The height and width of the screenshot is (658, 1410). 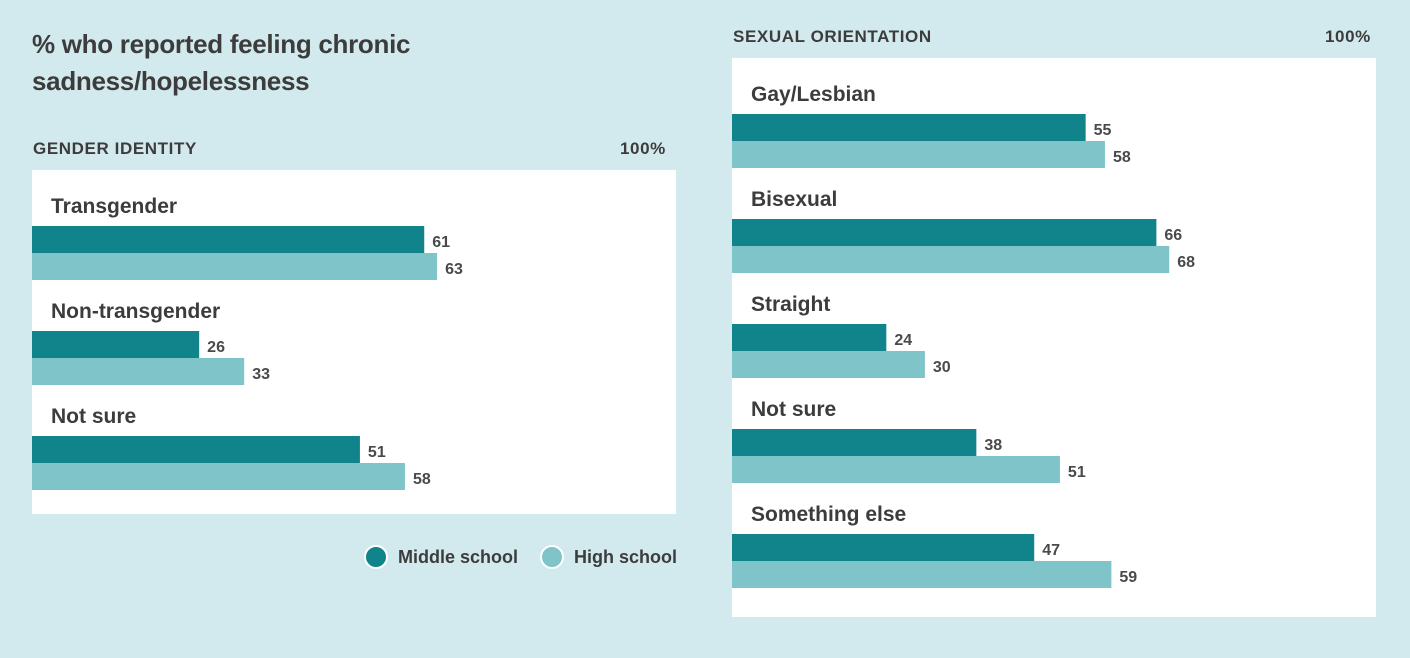 I want to click on chart-title-line-2: sadness/hopelessness, so click(x=171, y=81).